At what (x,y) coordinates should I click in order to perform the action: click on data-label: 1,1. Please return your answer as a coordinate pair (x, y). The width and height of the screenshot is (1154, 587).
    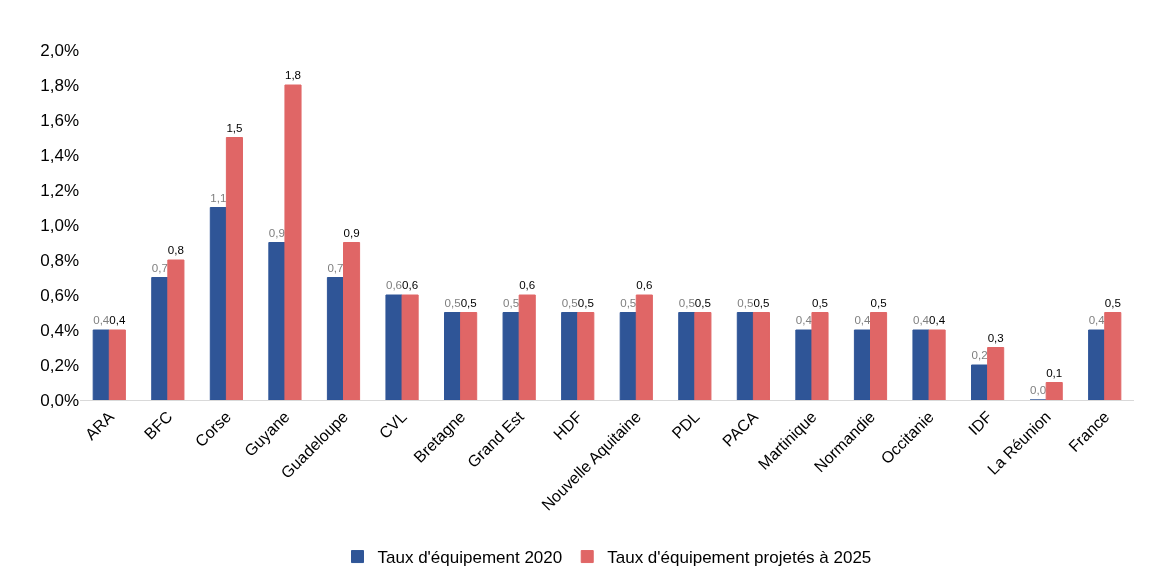
    Looking at the image, I should click on (218, 197).